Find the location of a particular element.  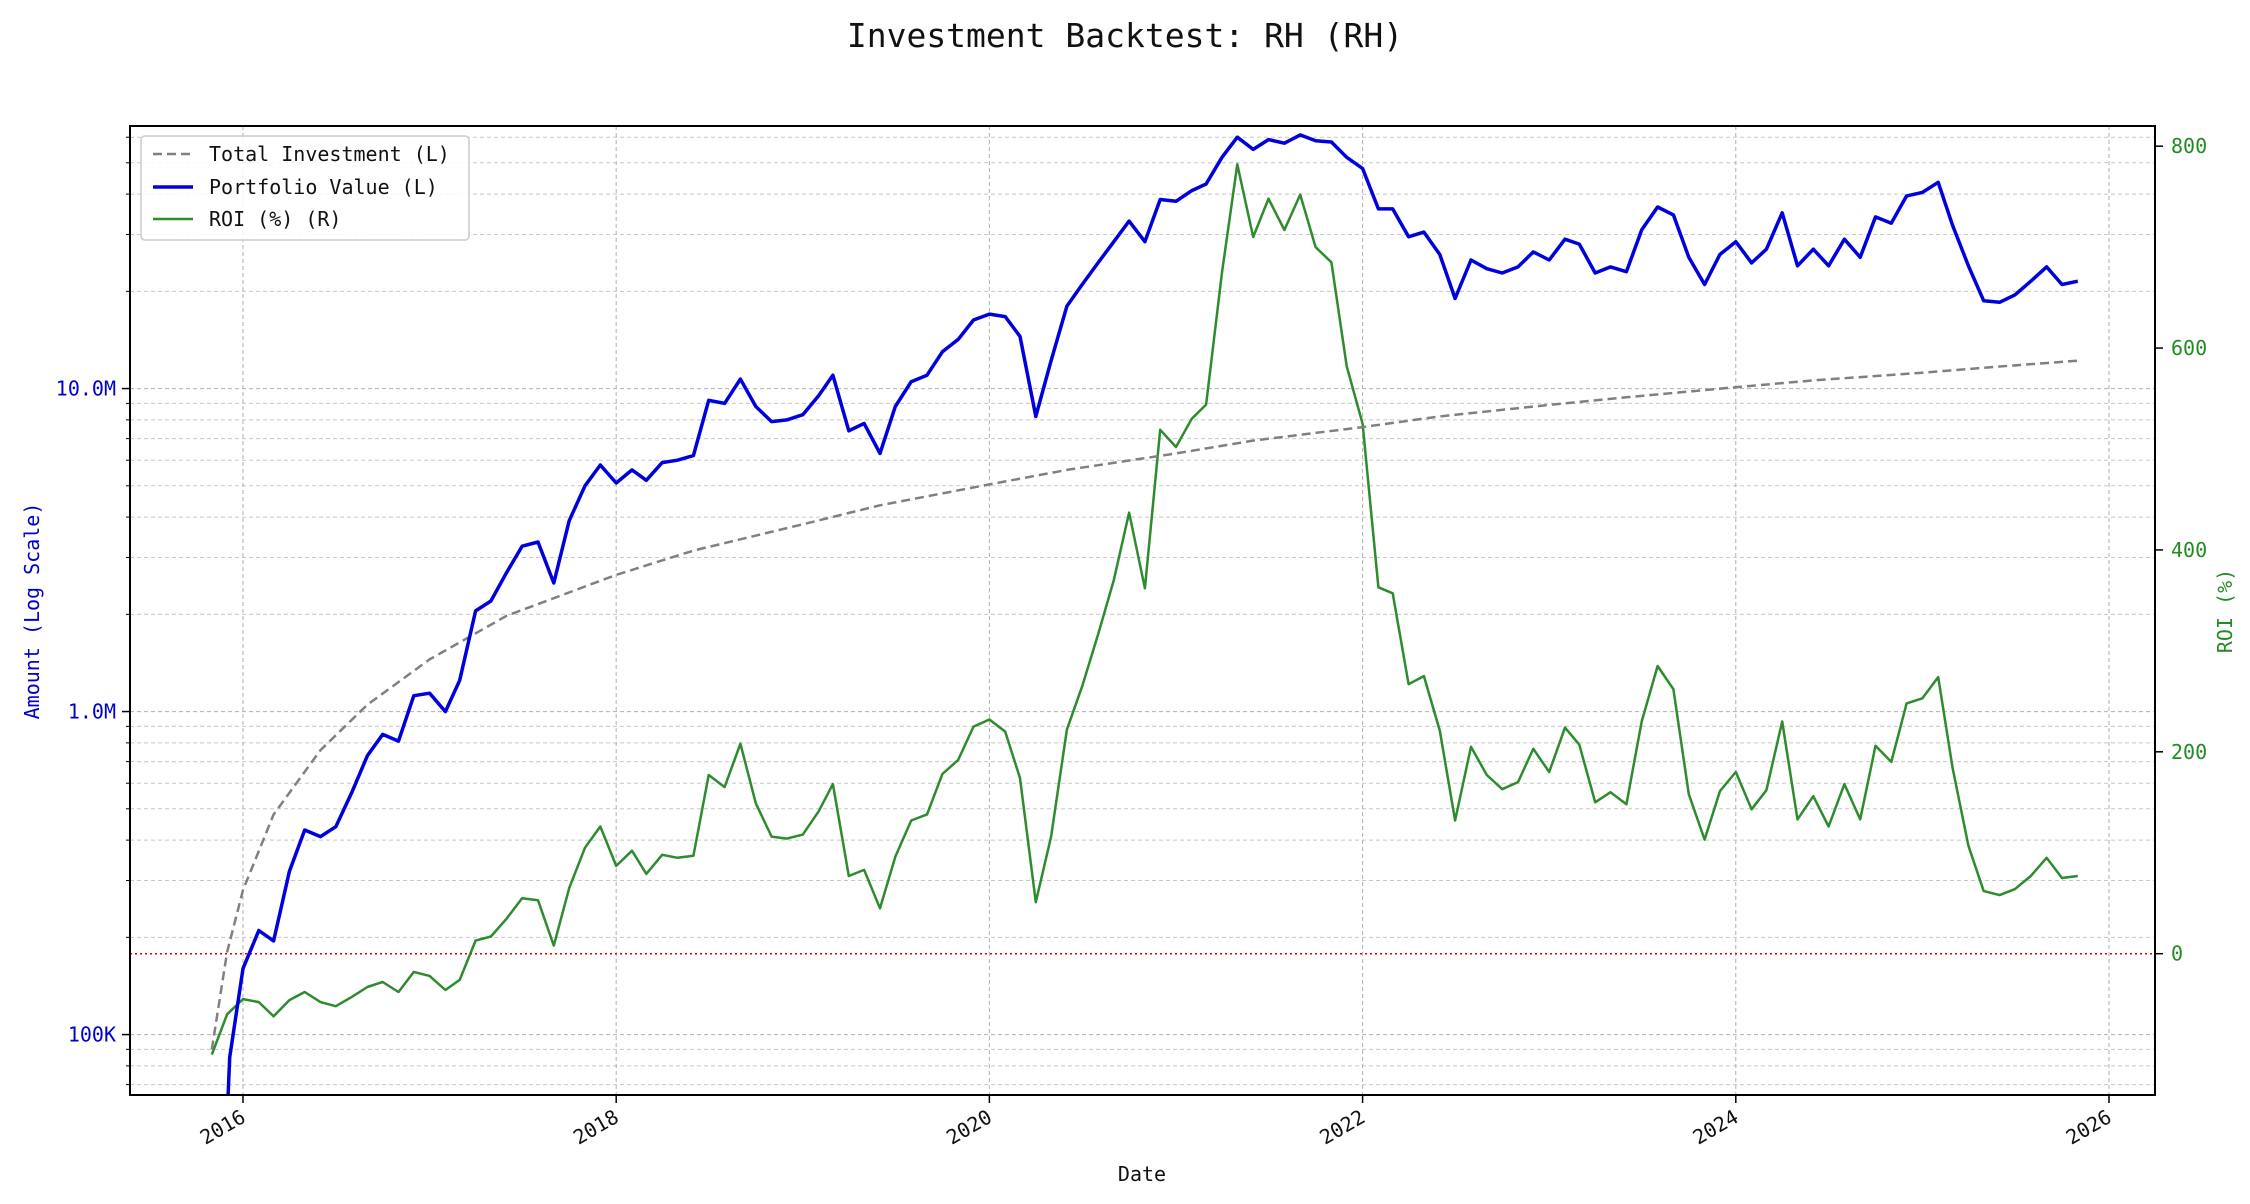

y-right-tick-label: 200 is located at coordinates (2189, 752).